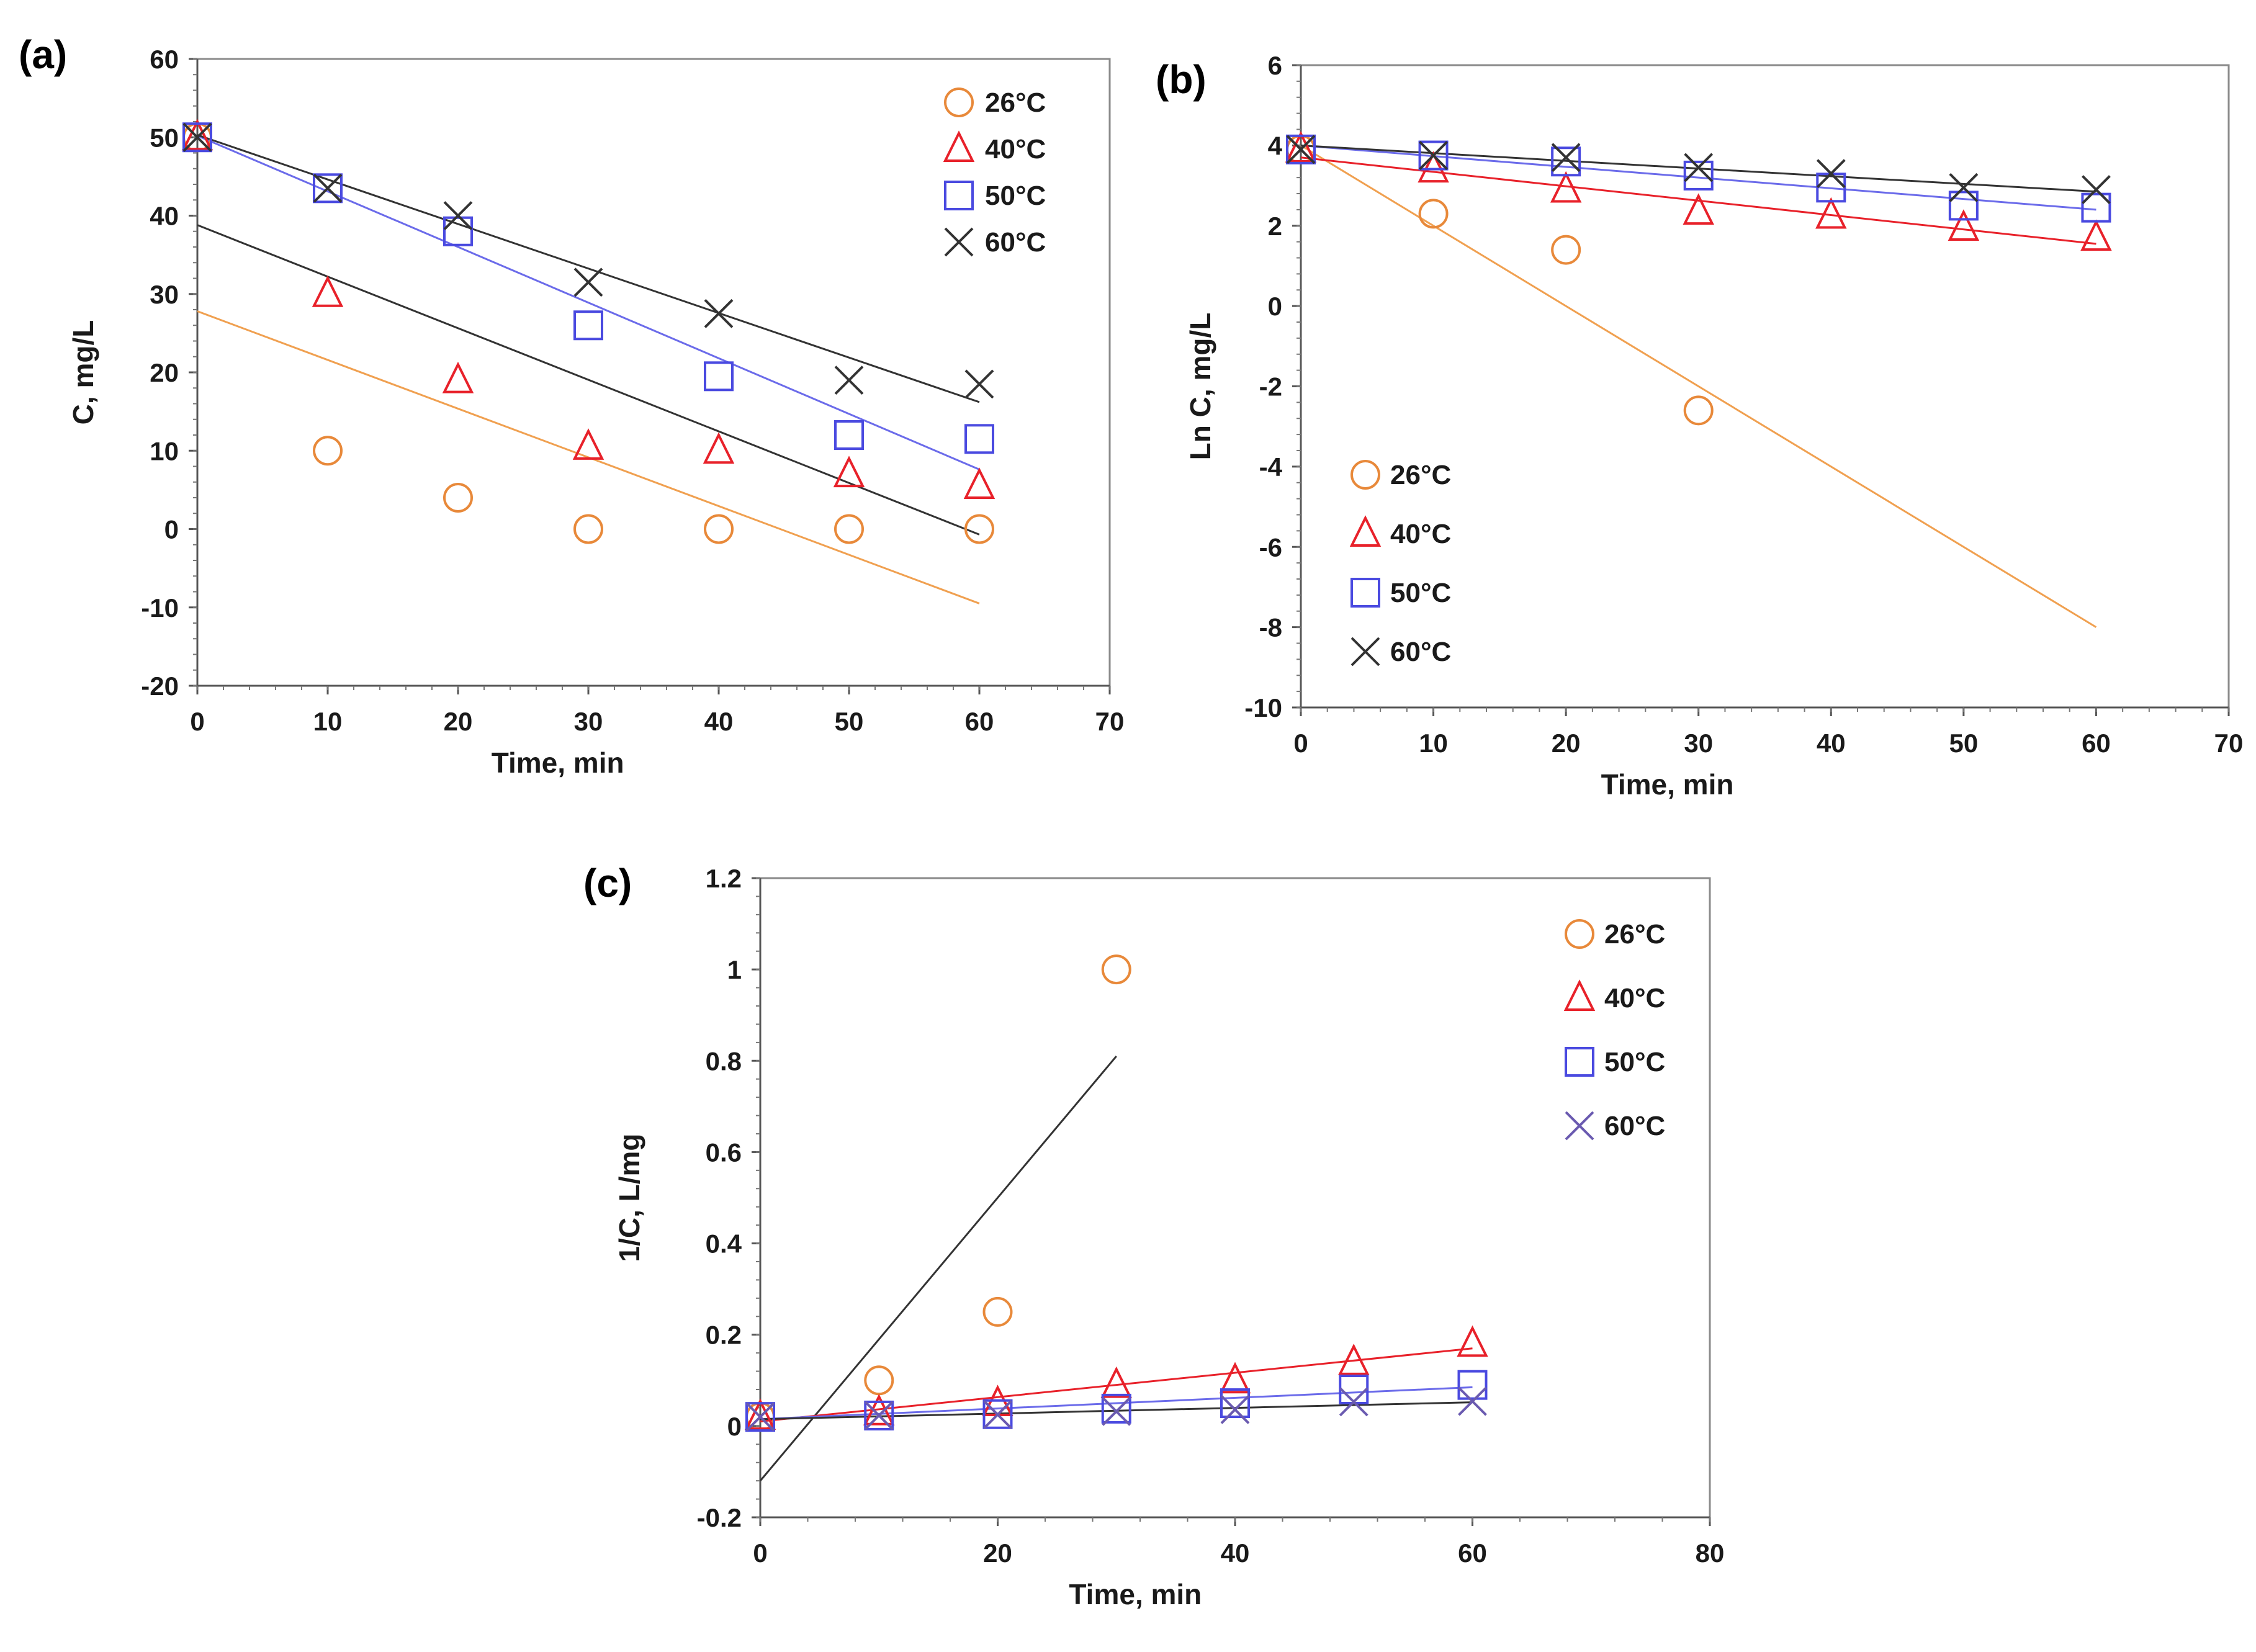 Image resolution: width=2256 pixels, height=1652 pixels. Describe the element at coordinates (1711, 1553) in the screenshot. I see `x-tick-label: 80` at that location.